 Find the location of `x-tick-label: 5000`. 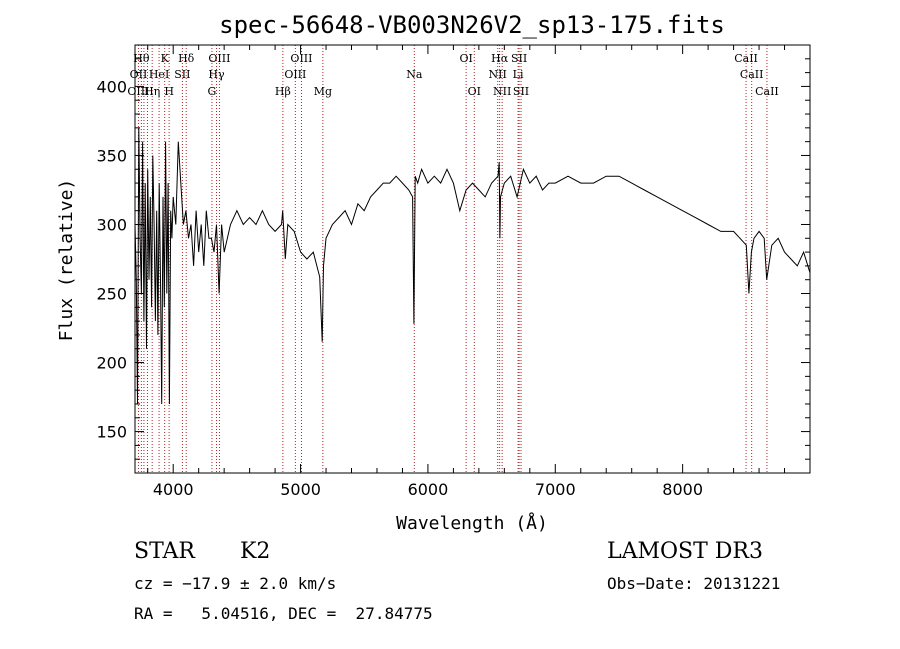

x-tick-label: 5000 is located at coordinates (300, 489).